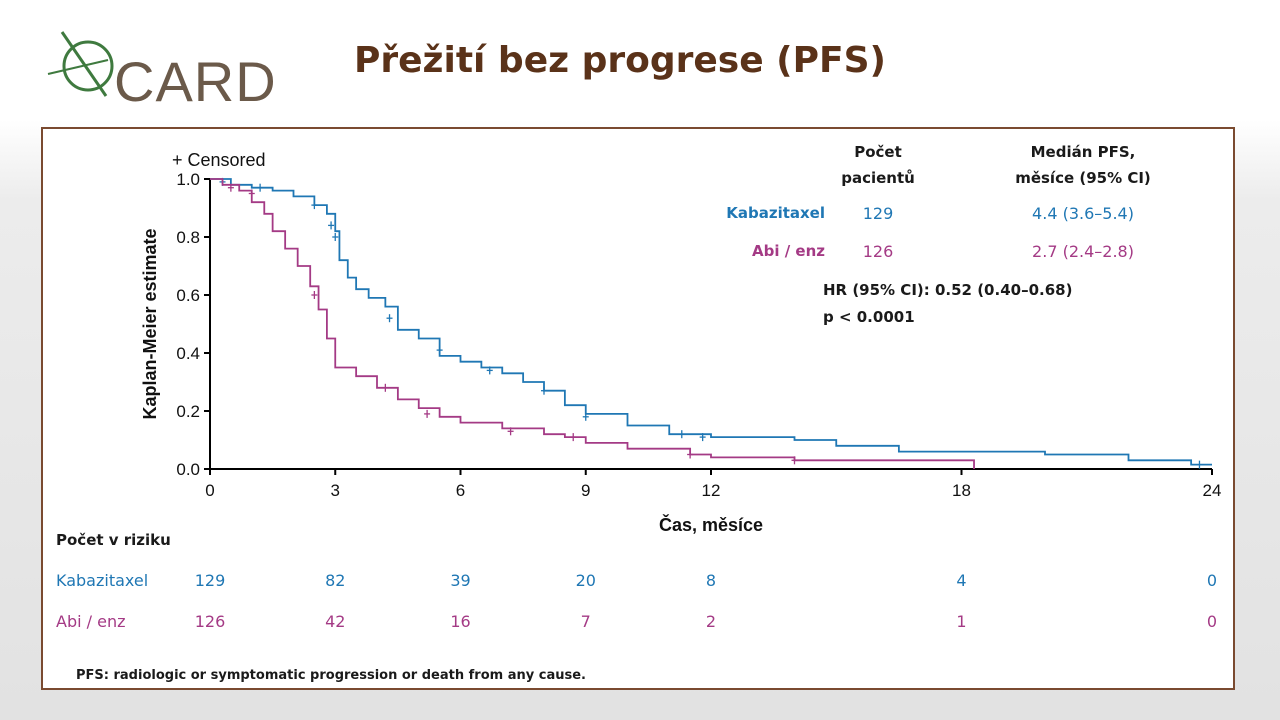 This screenshot has height=720, width=1280. What do you see at coordinates (209, 490) in the screenshot?
I see `x-tick-label: 0` at bounding box center [209, 490].